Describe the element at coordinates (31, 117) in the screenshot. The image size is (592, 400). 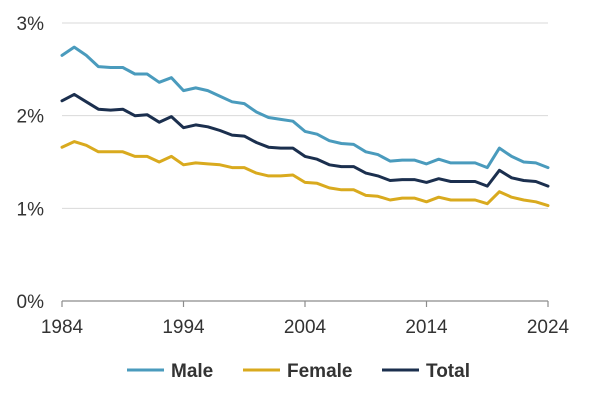
I see `y-tick-label-2: 2%` at that location.